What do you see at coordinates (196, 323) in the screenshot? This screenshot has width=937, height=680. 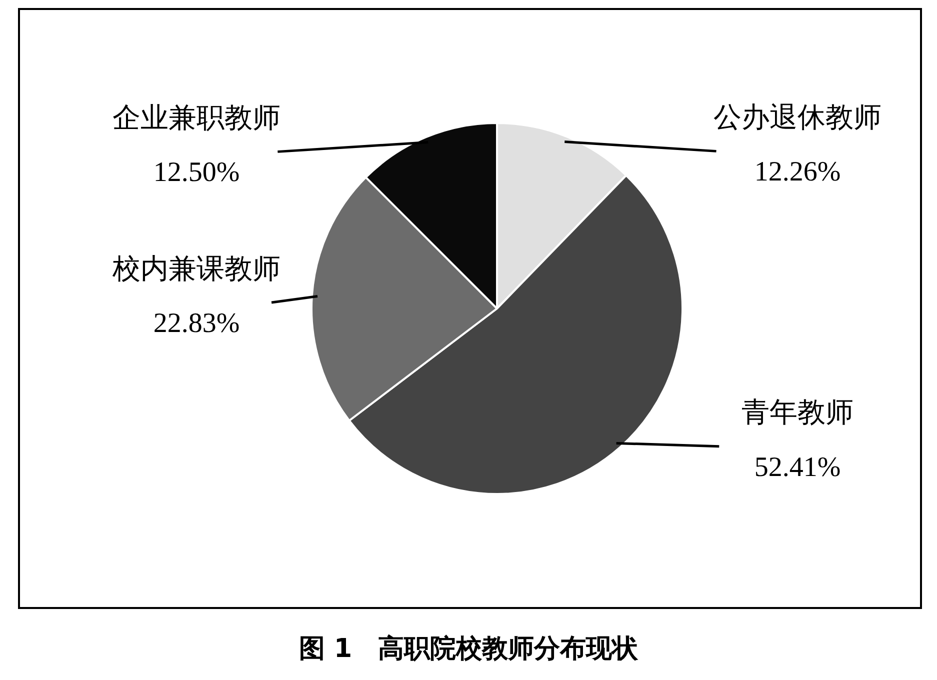 I see `data-label: 22.83%` at bounding box center [196, 323].